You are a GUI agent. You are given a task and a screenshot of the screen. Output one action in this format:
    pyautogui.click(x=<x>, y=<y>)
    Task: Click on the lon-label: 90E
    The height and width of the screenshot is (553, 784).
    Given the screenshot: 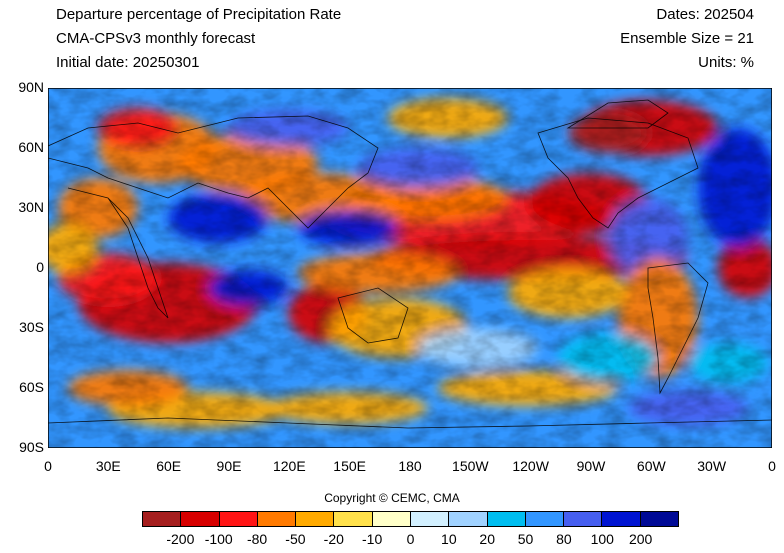 What is the action you would take?
    pyautogui.click(x=229, y=466)
    